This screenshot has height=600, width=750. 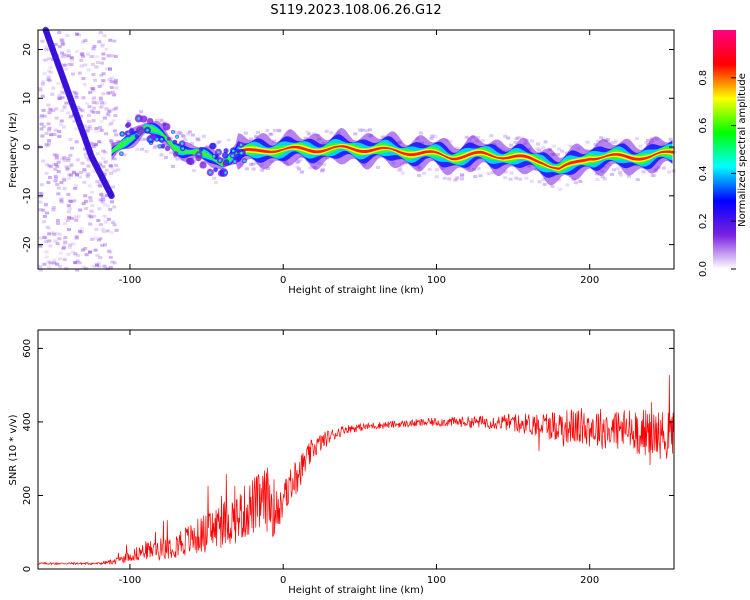 What do you see at coordinates (703, 173) in the screenshot?
I see `colorbar-tick-label: 0.4` at bounding box center [703, 173].